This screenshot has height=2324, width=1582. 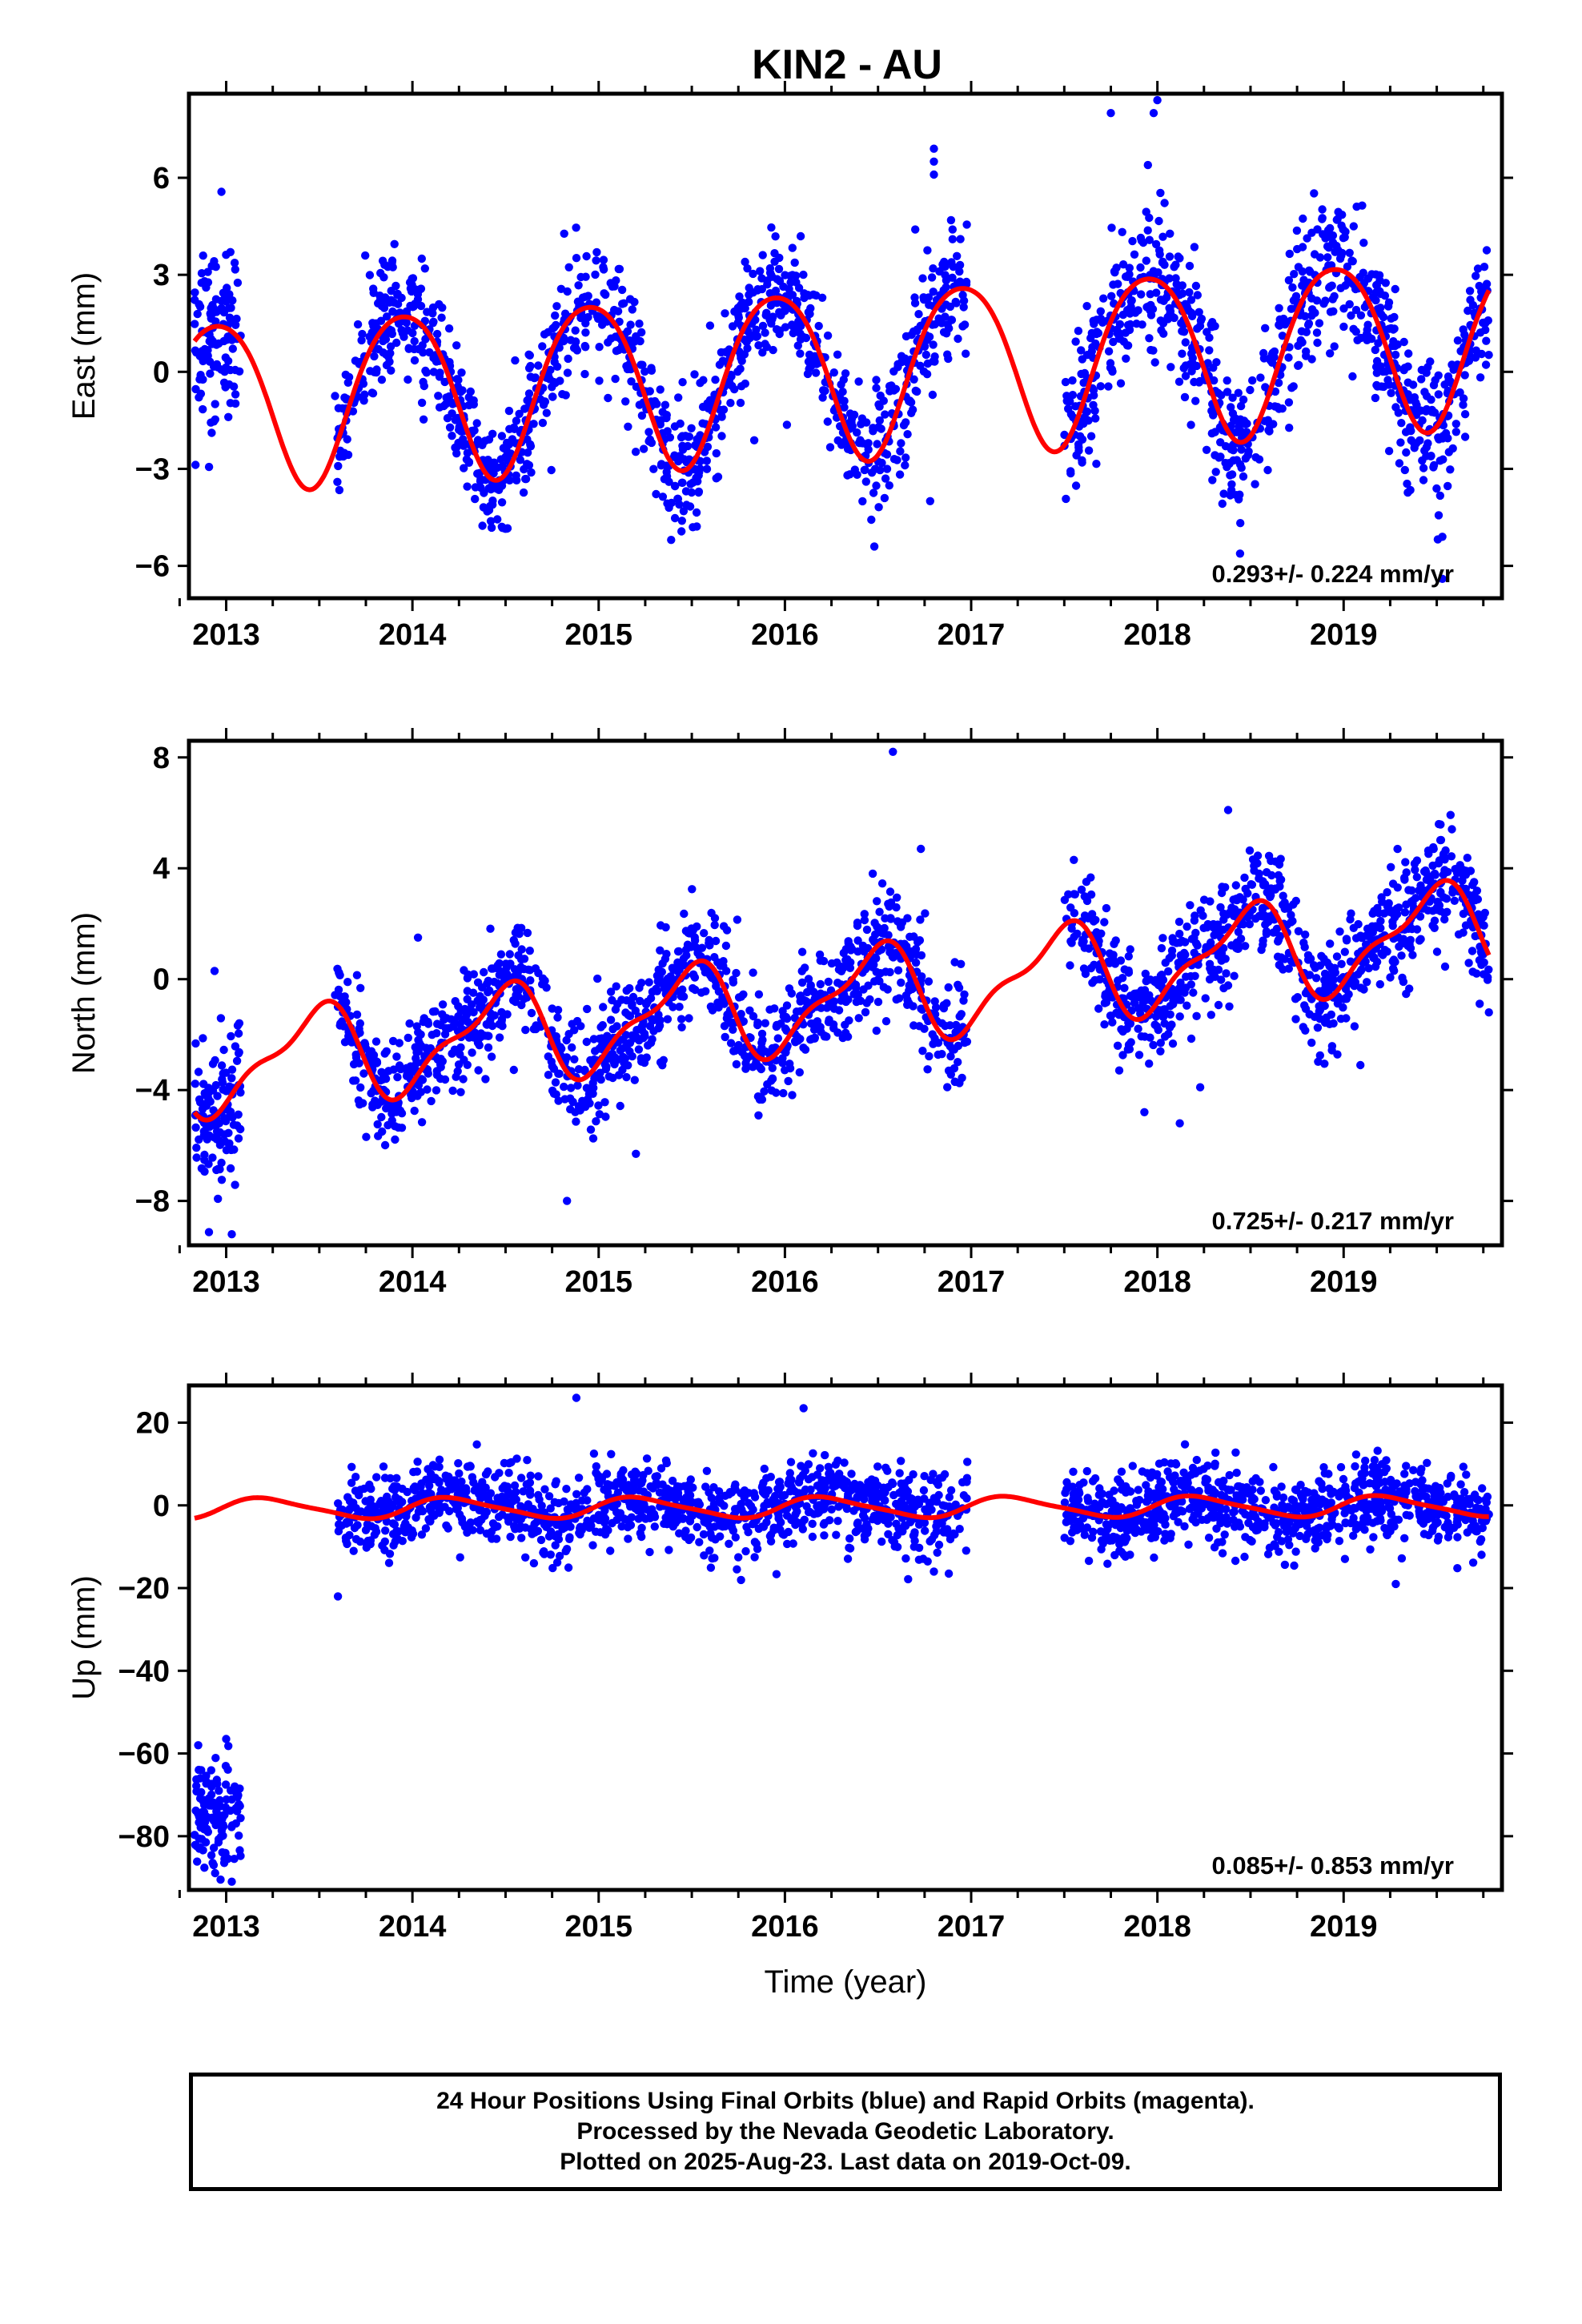 What do you see at coordinates (785, 1282) in the screenshot?
I see `x-tick-label: 2016` at bounding box center [785, 1282].